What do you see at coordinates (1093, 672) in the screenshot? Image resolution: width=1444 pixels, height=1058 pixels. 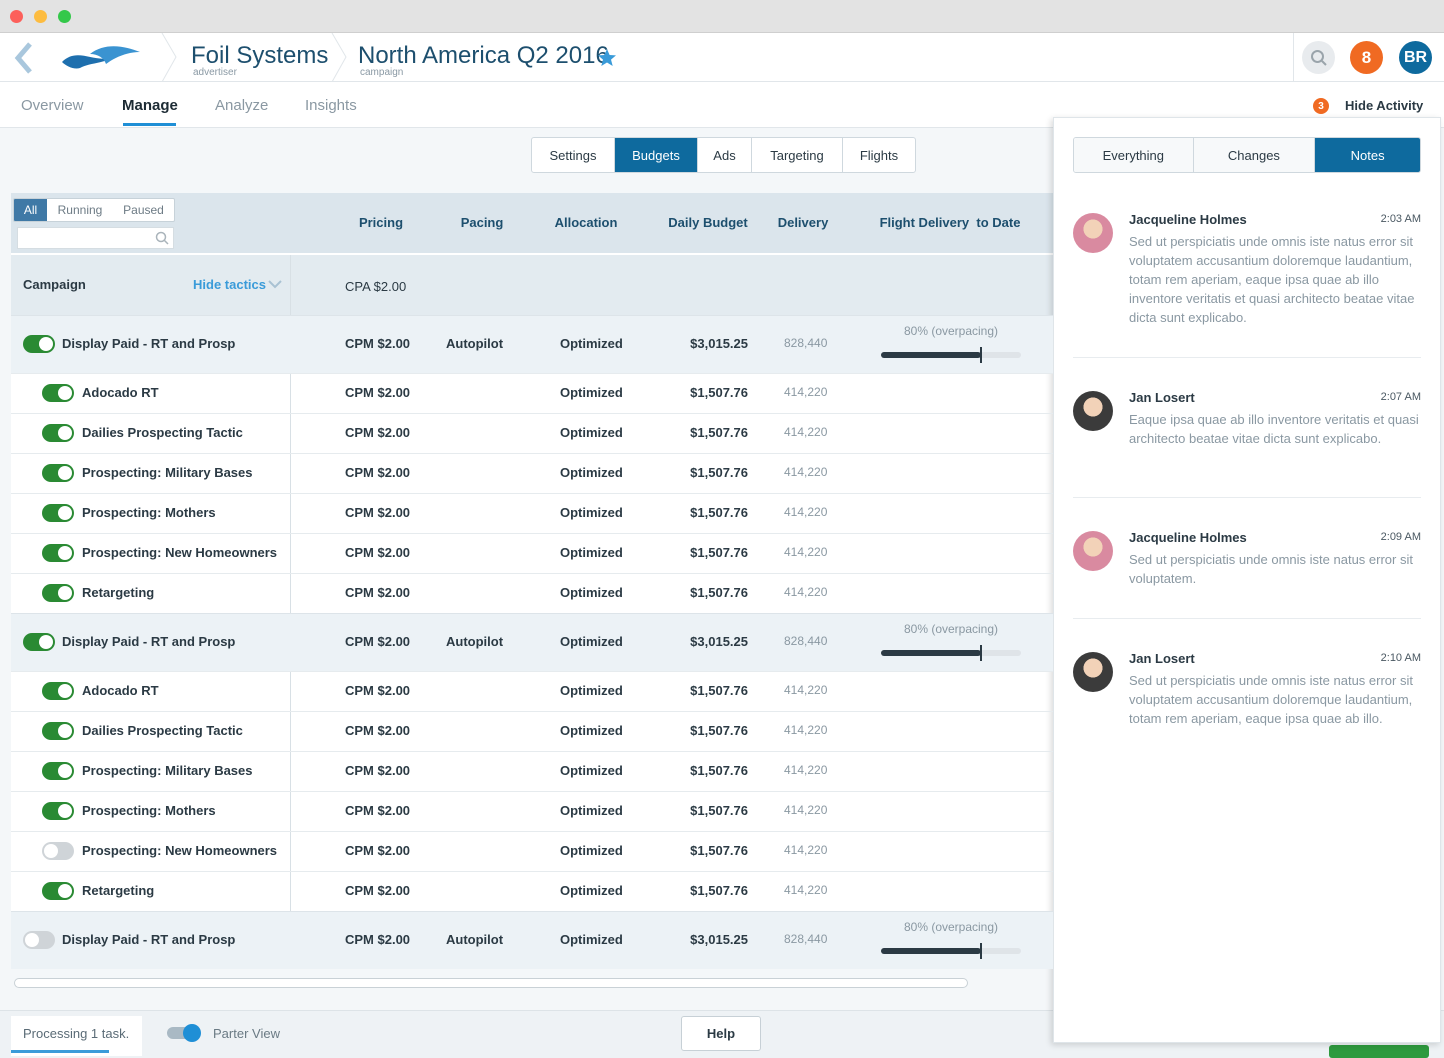 I see `note-avatar` at bounding box center [1093, 672].